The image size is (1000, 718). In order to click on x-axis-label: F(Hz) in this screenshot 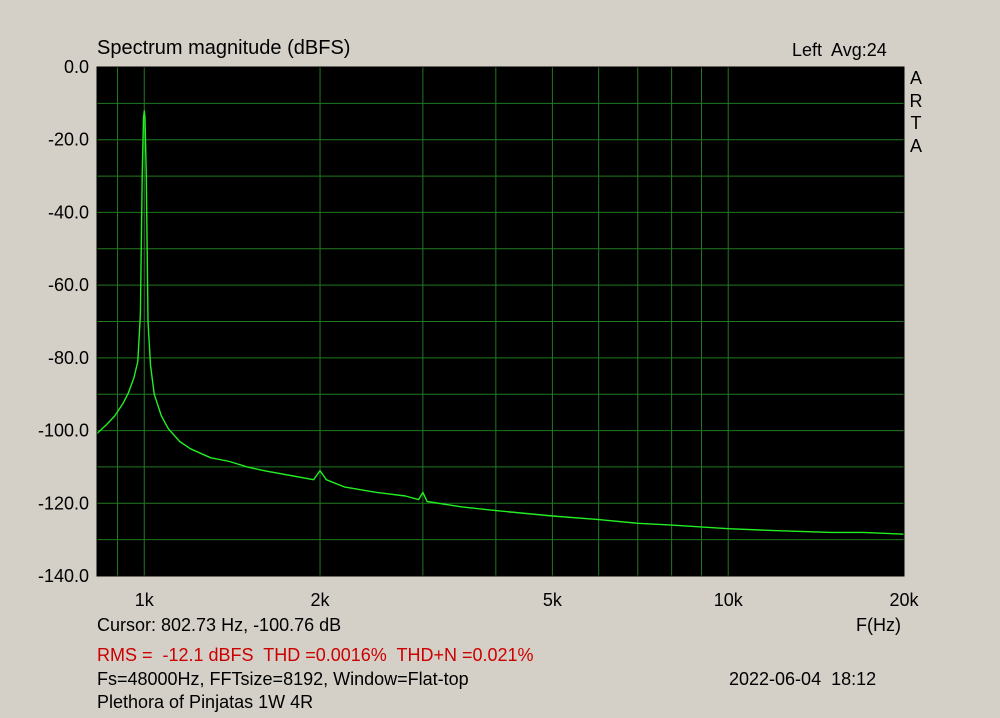, I will do `click(878, 625)`.